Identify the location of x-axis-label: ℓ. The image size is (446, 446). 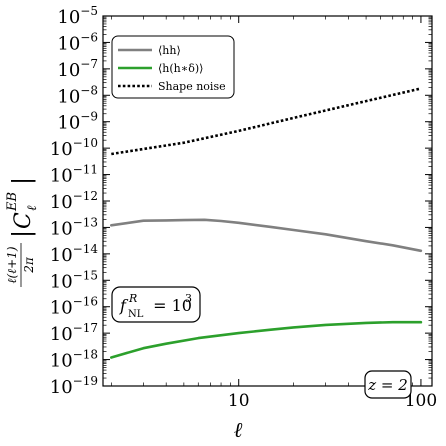
(238, 430).